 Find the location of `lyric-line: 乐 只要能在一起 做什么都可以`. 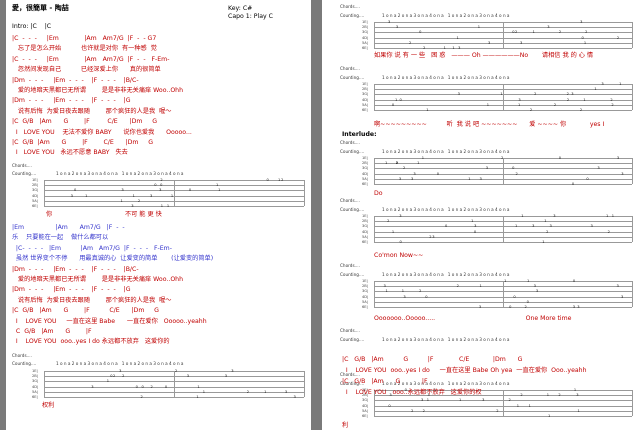

lyric-line: 乐 只要能在一起 做什么都可以 is located at coordinates (60, 238).